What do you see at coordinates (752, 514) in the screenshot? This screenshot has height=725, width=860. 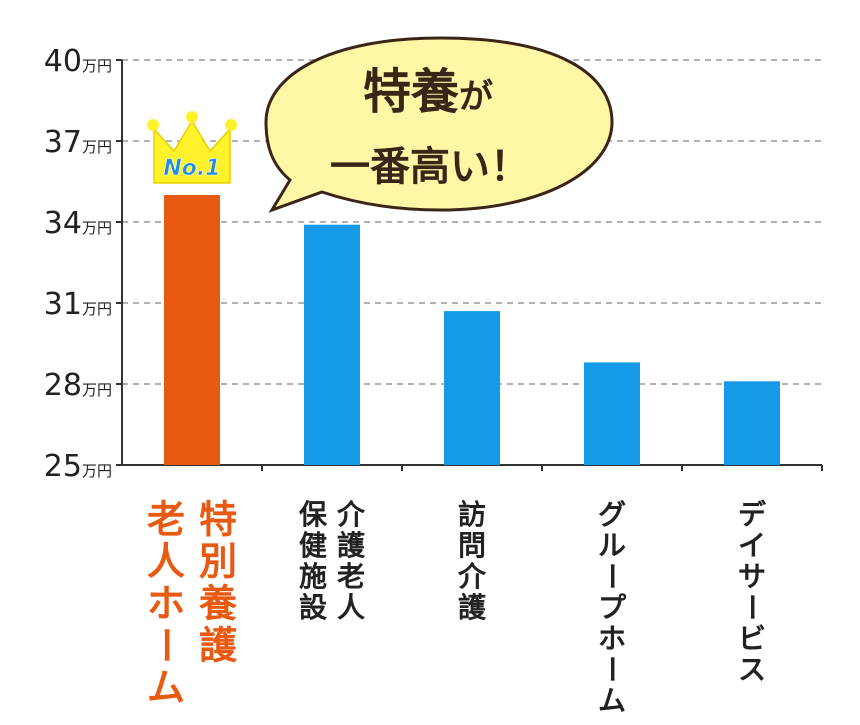 I see `category-label-char: デ` at bounding box center [752, 514].